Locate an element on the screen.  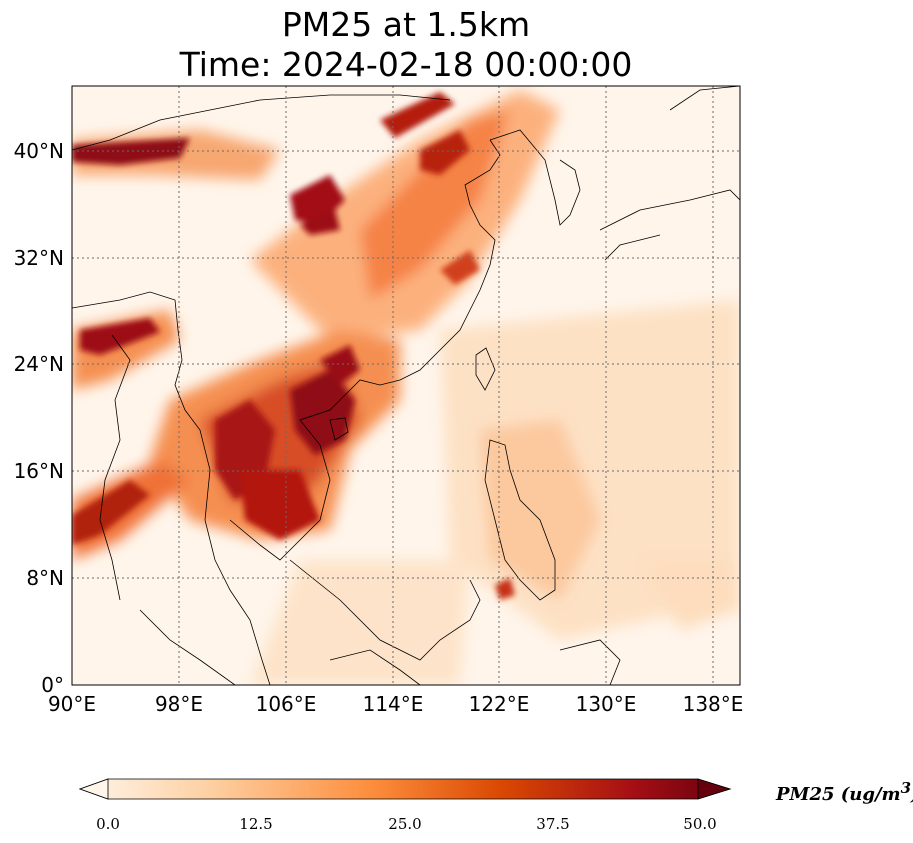
colorbar-gradient is located at coordinates (405, 789).